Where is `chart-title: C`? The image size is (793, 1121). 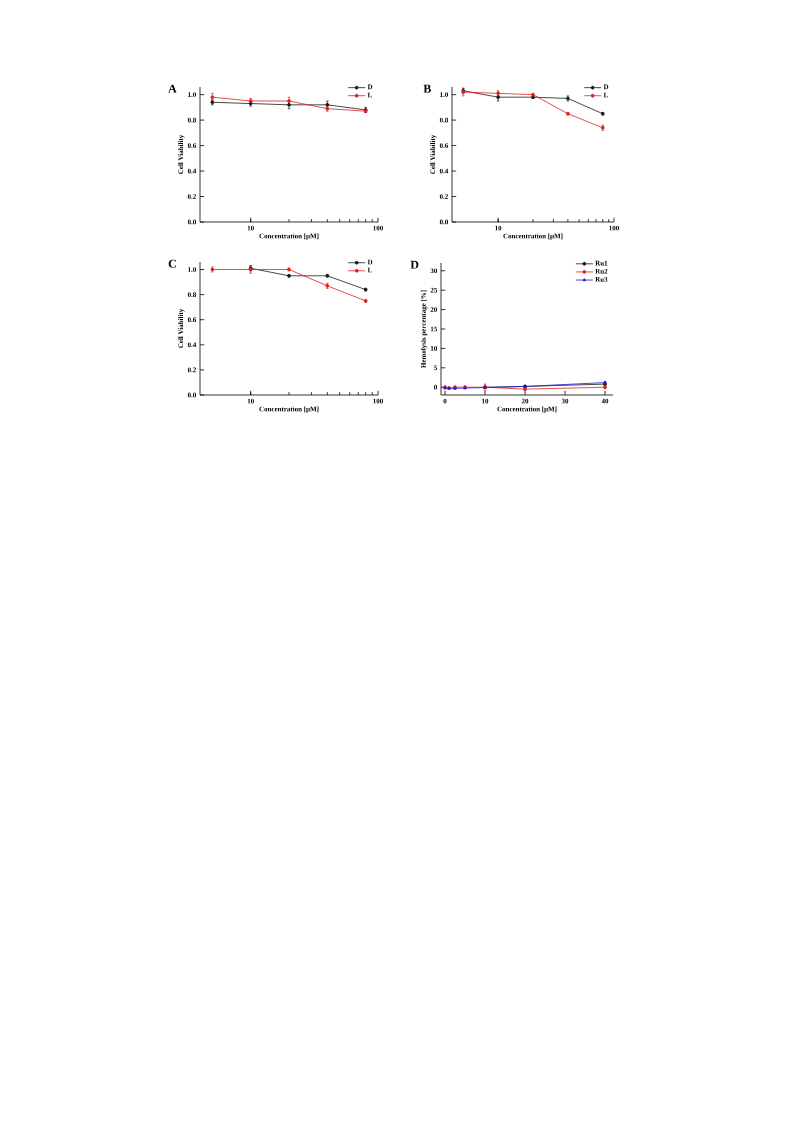
chart-title: C is located at coordinates (172, 263).